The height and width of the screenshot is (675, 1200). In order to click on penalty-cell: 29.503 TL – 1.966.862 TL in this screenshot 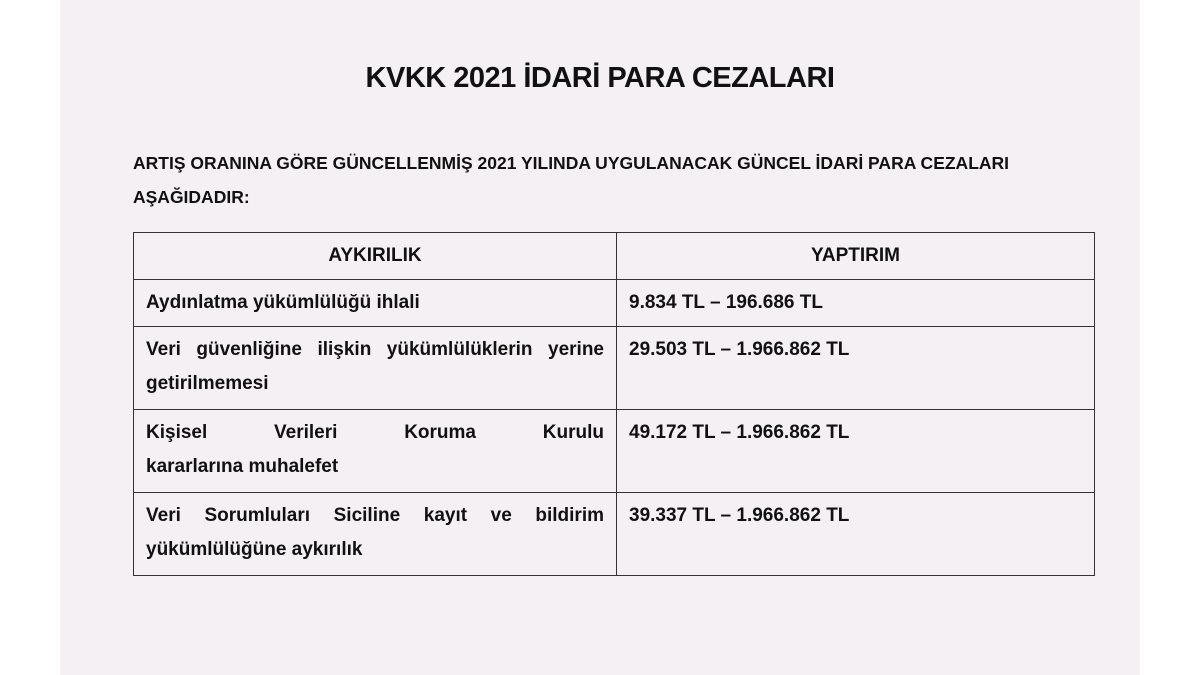, I will do `click(855, 368)`.